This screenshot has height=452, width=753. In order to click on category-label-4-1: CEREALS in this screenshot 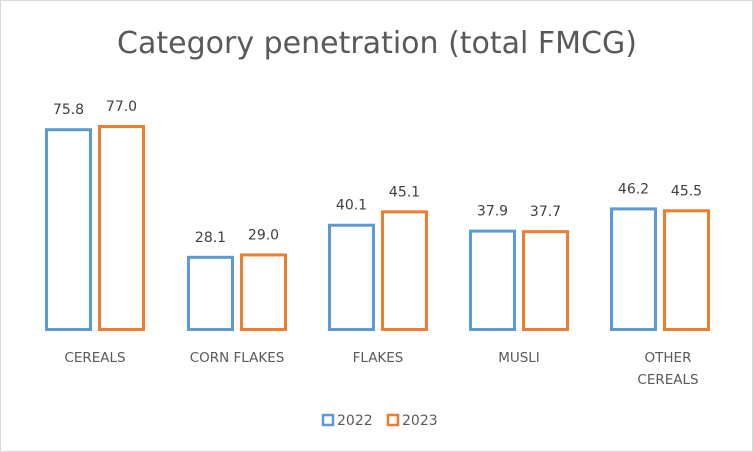, I will do `click(667, 380)`.